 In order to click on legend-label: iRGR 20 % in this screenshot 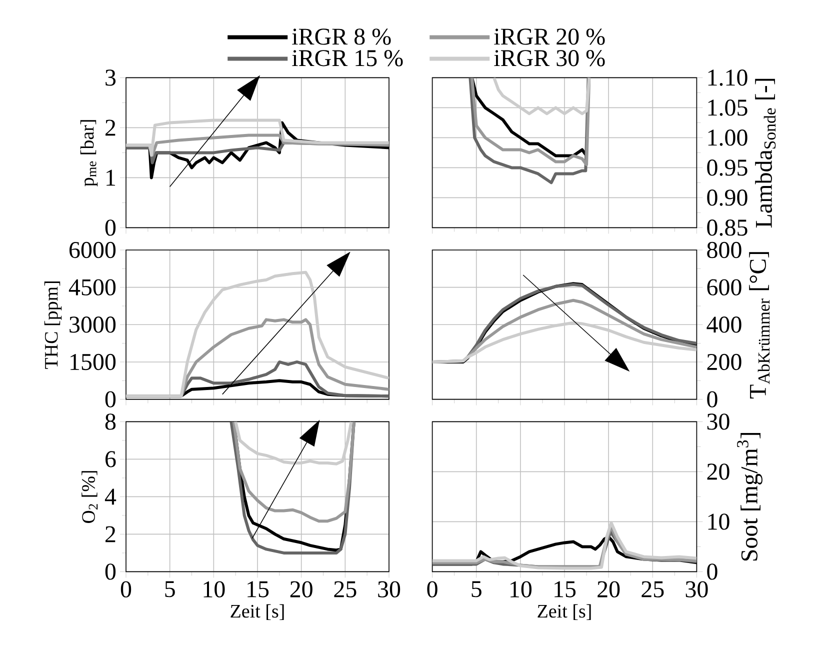, I will do `click(549, 36)`.